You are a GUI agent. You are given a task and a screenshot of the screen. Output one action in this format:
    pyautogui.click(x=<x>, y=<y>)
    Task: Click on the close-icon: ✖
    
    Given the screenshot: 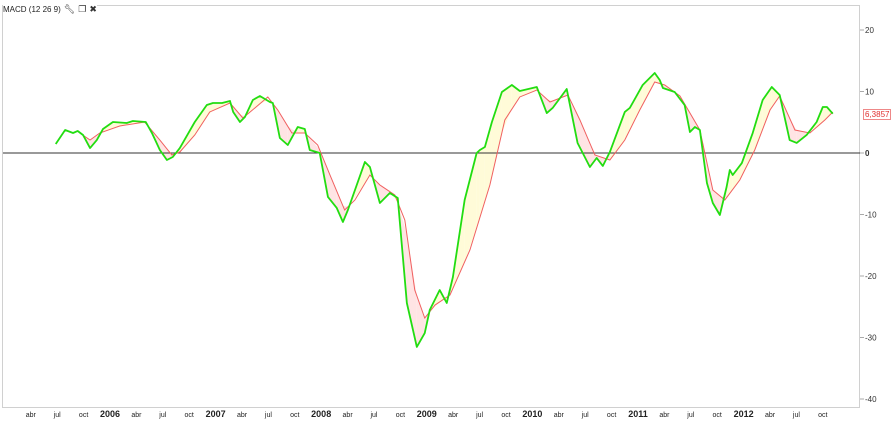 What is the action you would take?
    pyautogui.click(x=93, y=9)
    